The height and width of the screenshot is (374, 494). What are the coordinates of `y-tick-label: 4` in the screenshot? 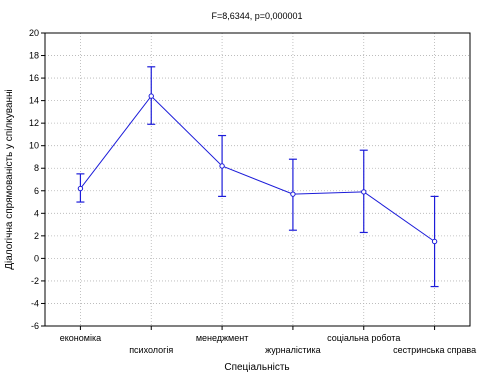 It's located at (36, 213).